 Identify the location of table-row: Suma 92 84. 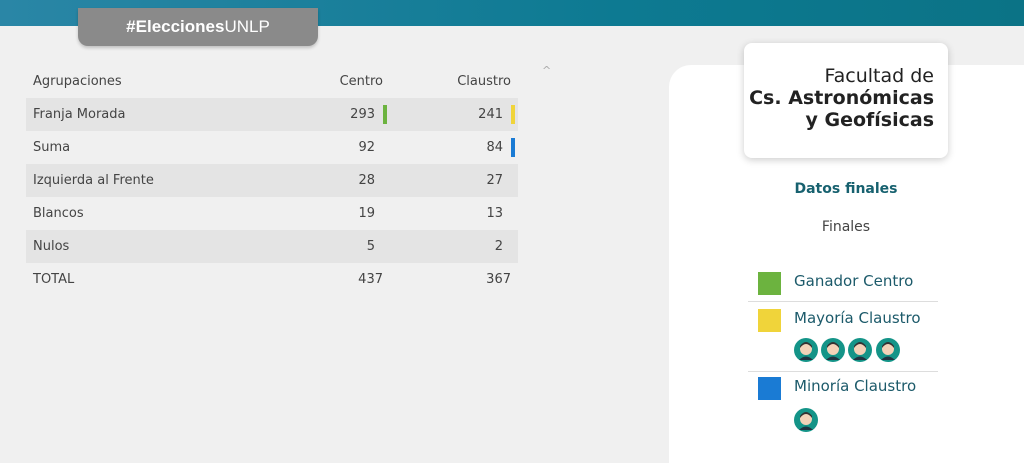
(272, 147).